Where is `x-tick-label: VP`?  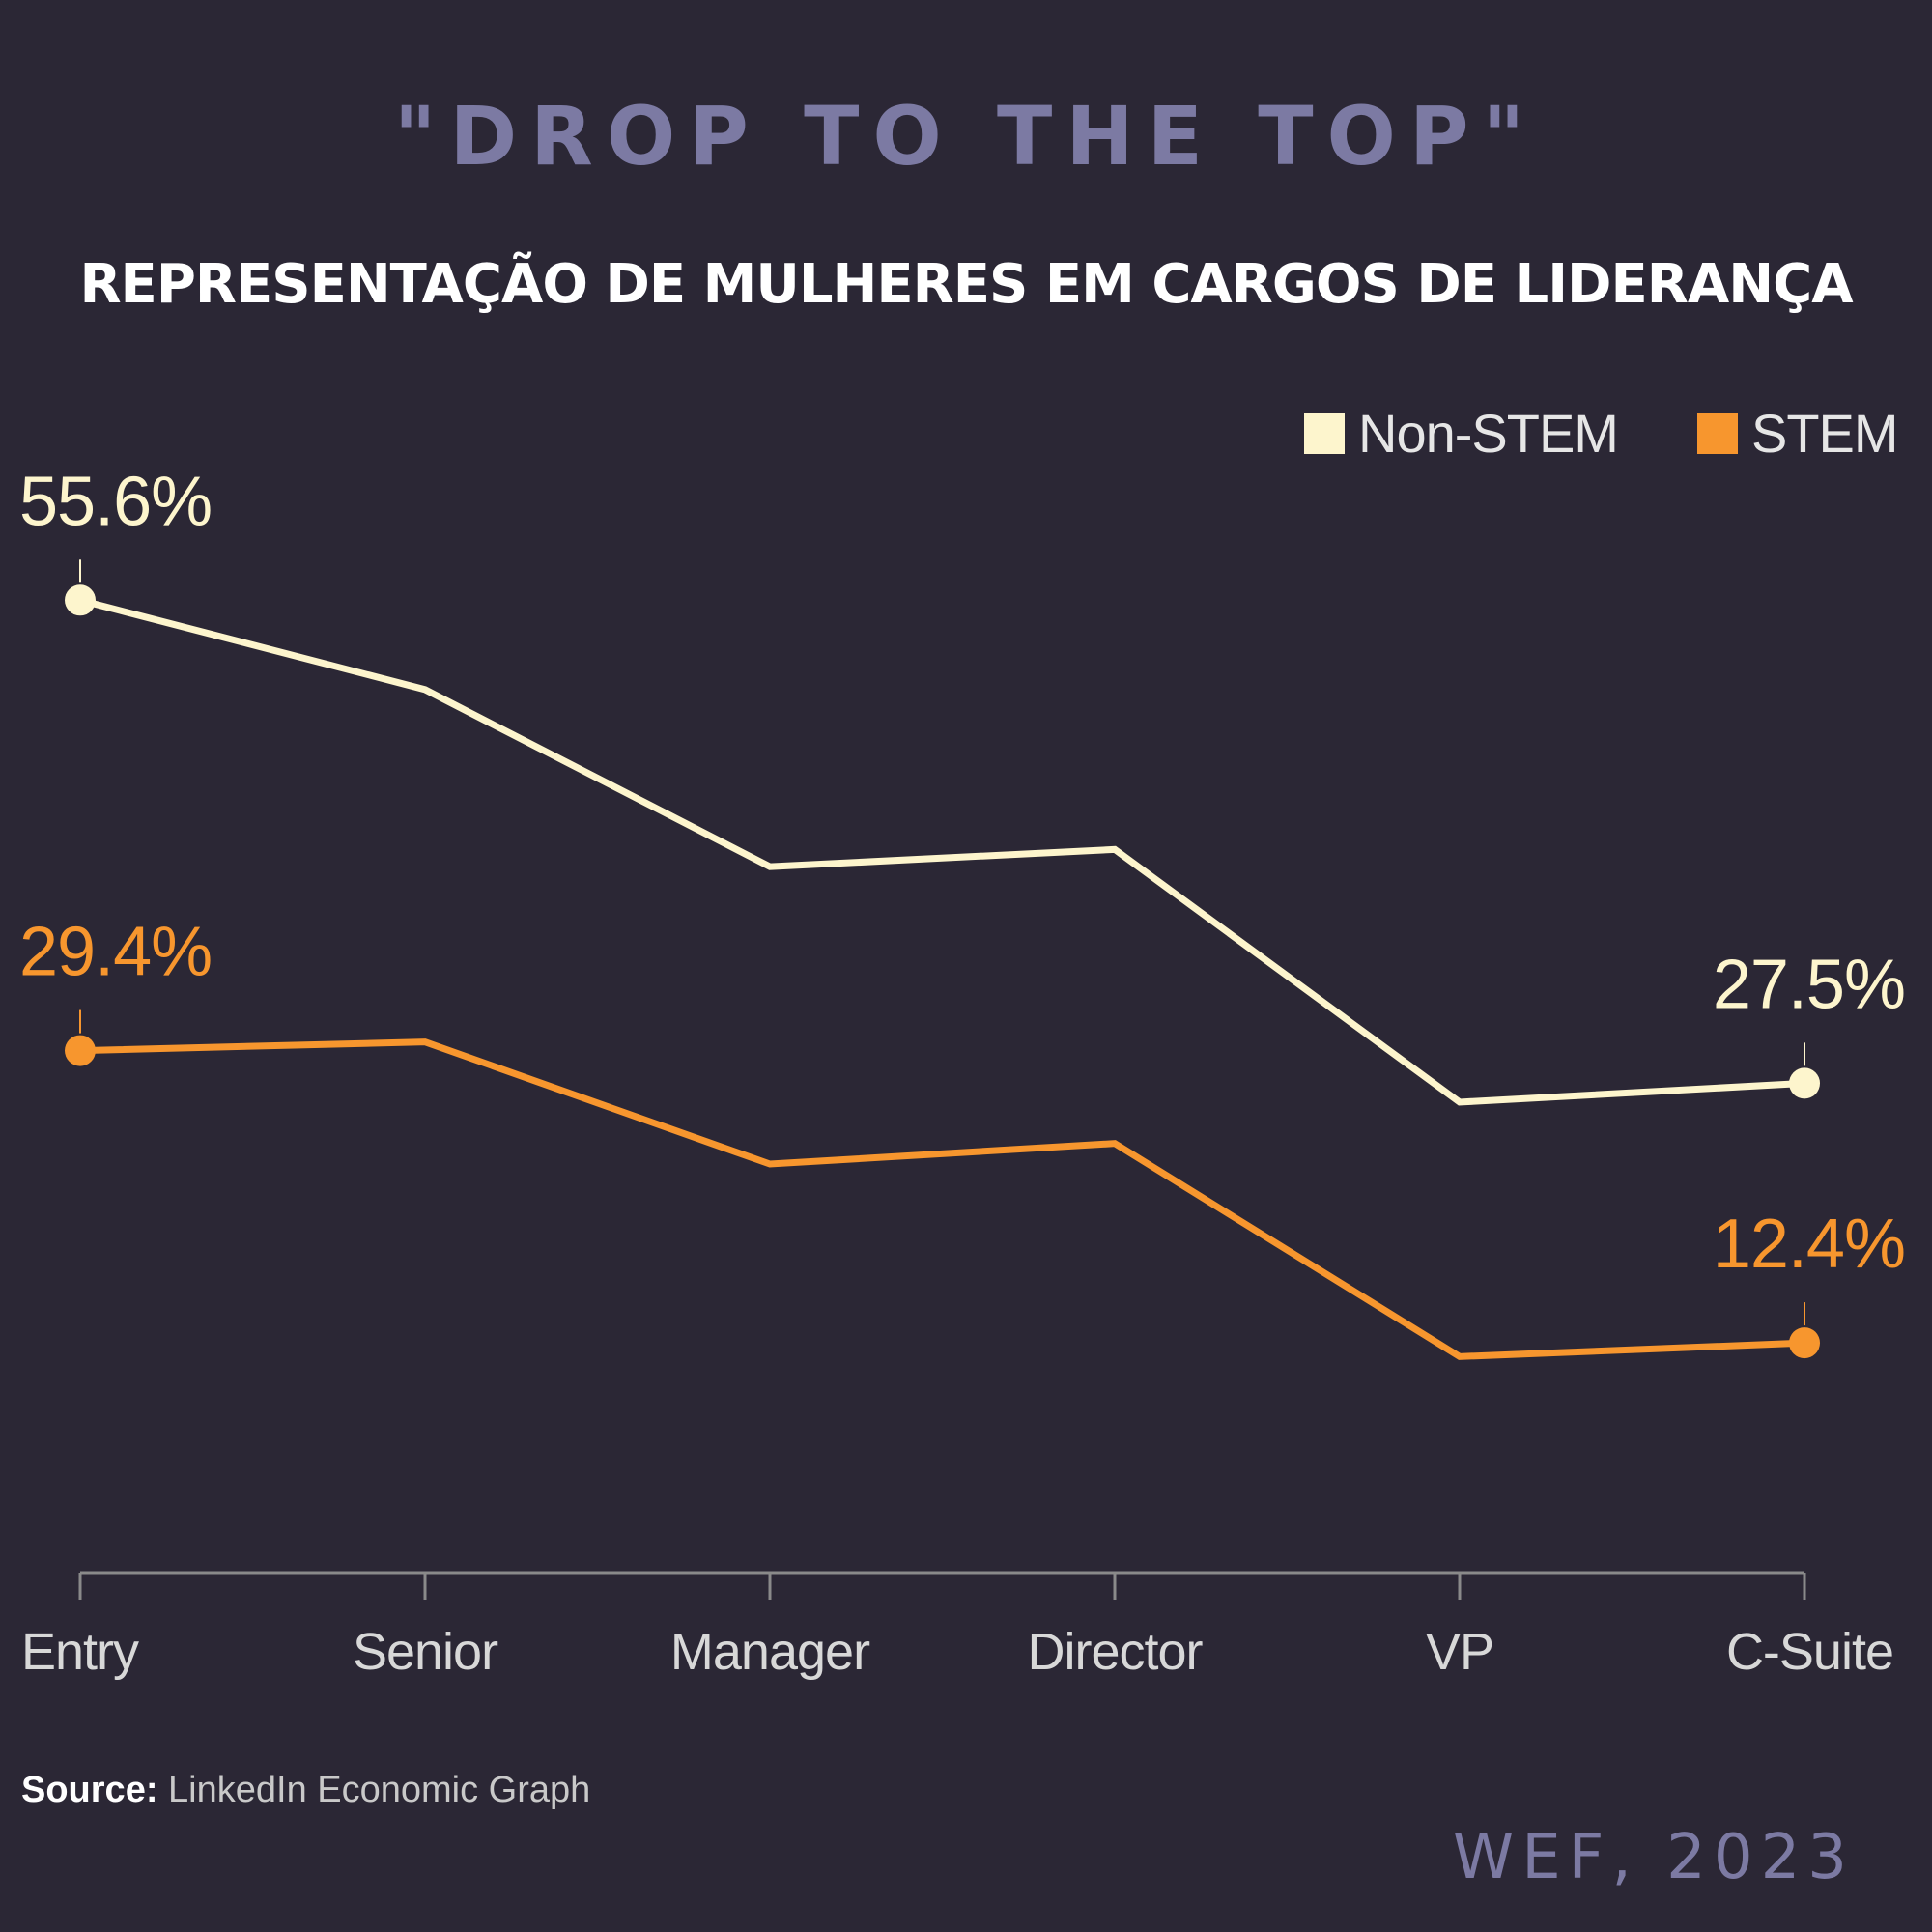 x-tick-label: VP is located at coordinates (1459, 1652).